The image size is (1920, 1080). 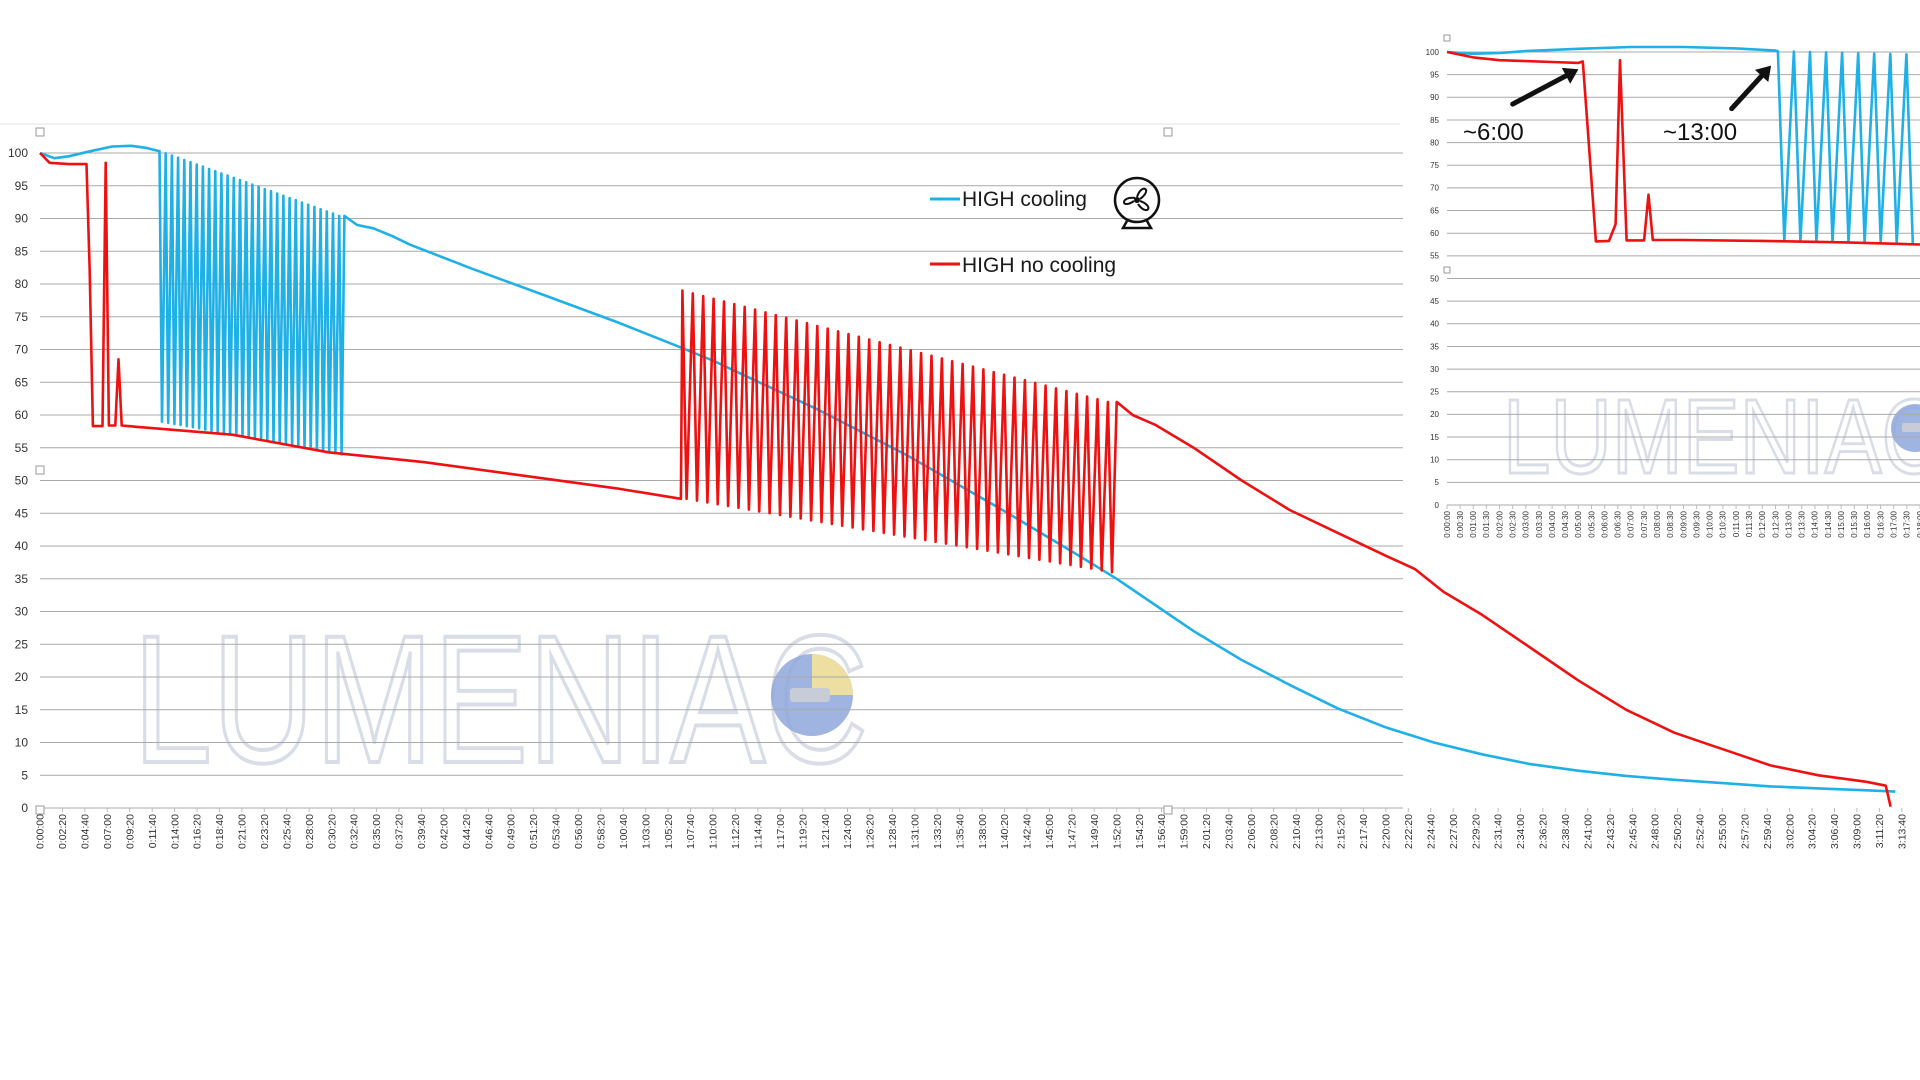 What do you see at coordinates (1644, 523) in the screenshot?
I see `x-tick-label: 0:07:30` at bounding box center [1644, 523].